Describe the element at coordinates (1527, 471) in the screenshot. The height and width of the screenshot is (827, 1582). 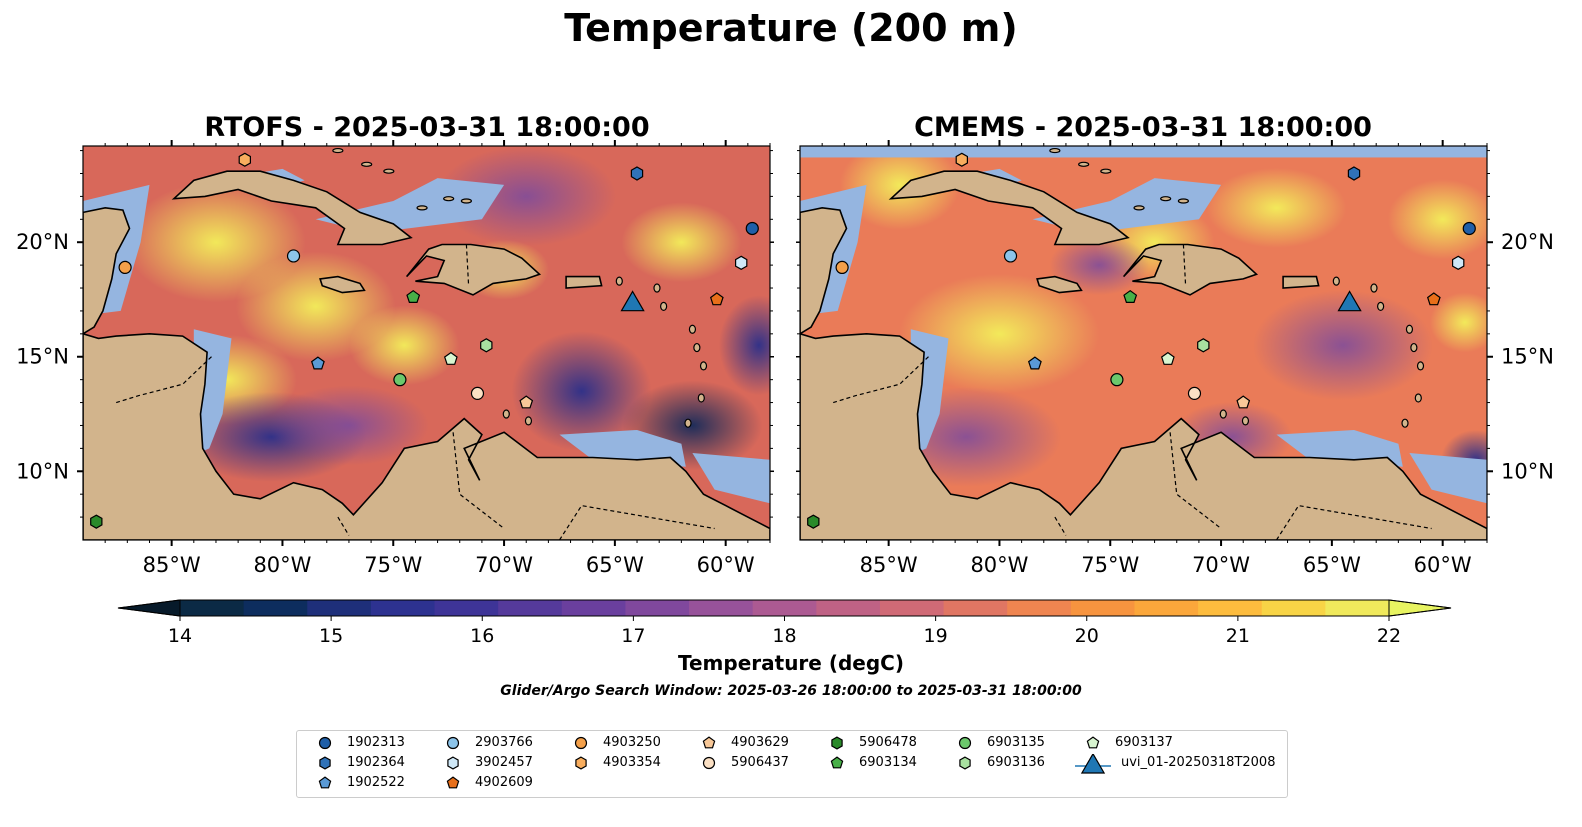
I see `lat-tick-label: 10°N` at that location.